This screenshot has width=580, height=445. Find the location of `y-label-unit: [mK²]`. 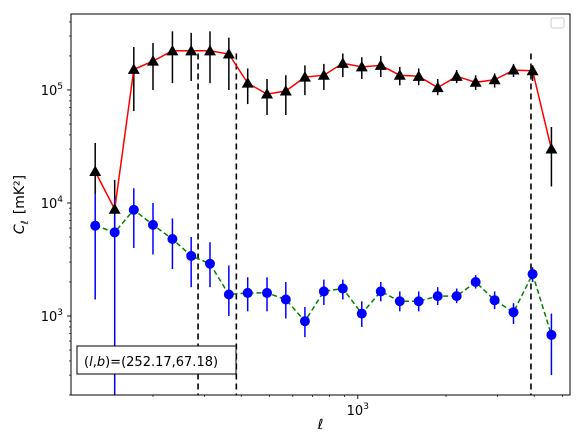

y-label-unit: [mK²] is located at coordinates (20, 194).